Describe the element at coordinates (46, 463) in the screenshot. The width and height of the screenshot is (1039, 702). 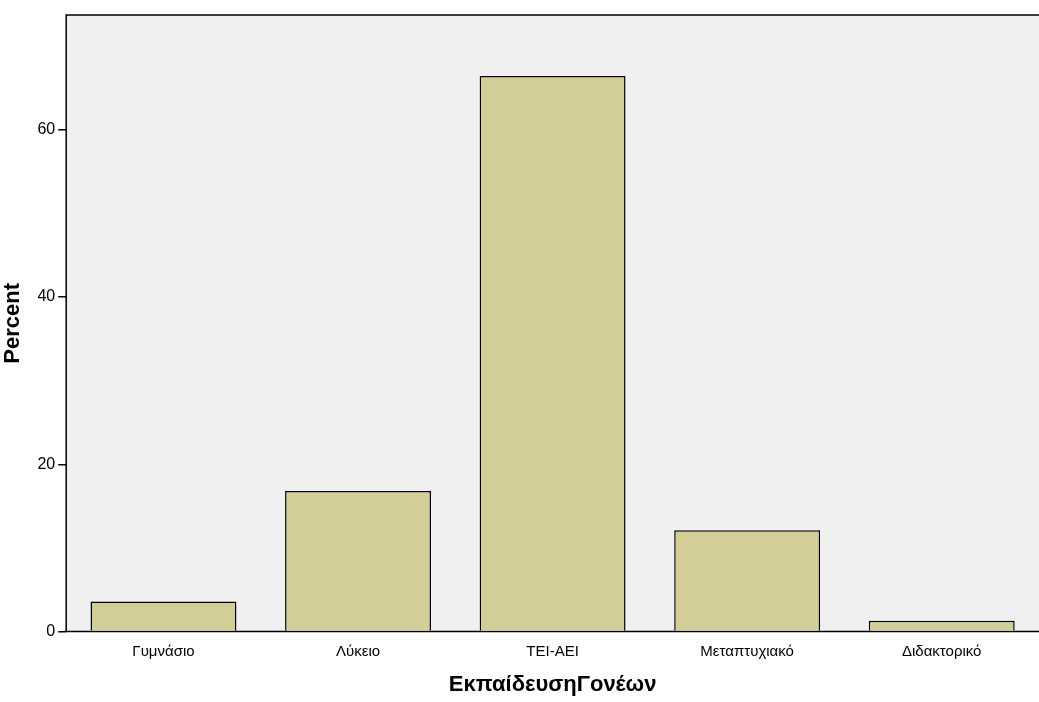
I see `y-tick-label: 20` at that location.